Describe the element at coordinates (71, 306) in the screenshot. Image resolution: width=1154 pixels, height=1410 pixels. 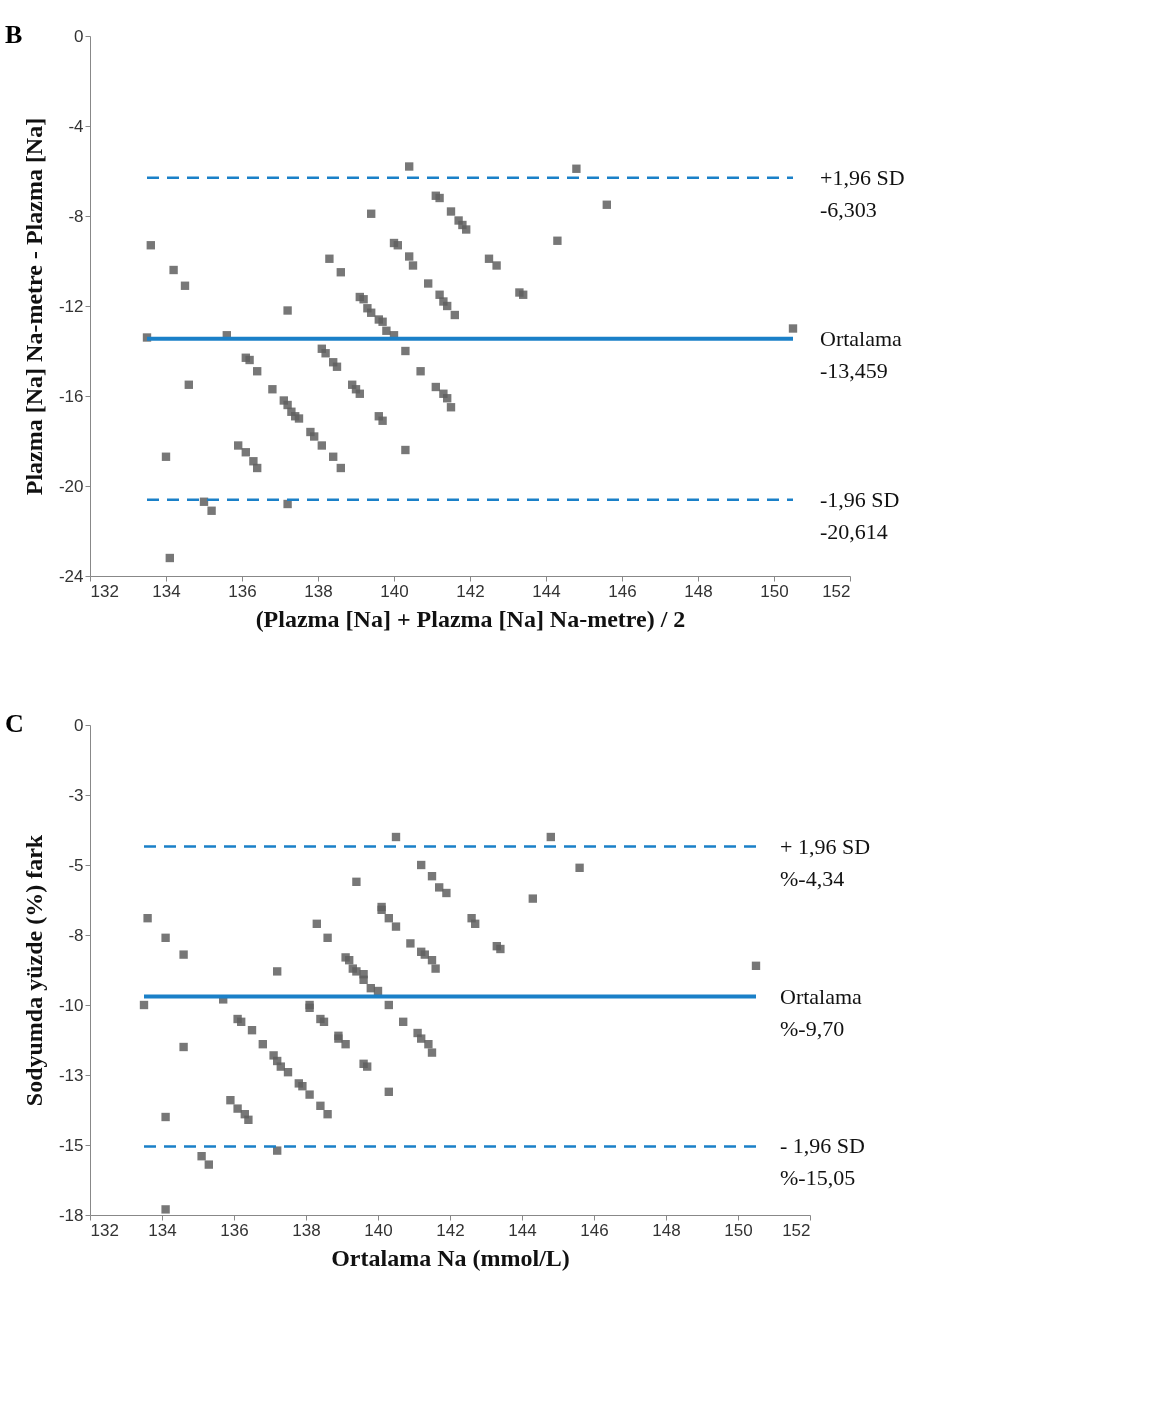
I see `y-tick-label: -12` at that location.